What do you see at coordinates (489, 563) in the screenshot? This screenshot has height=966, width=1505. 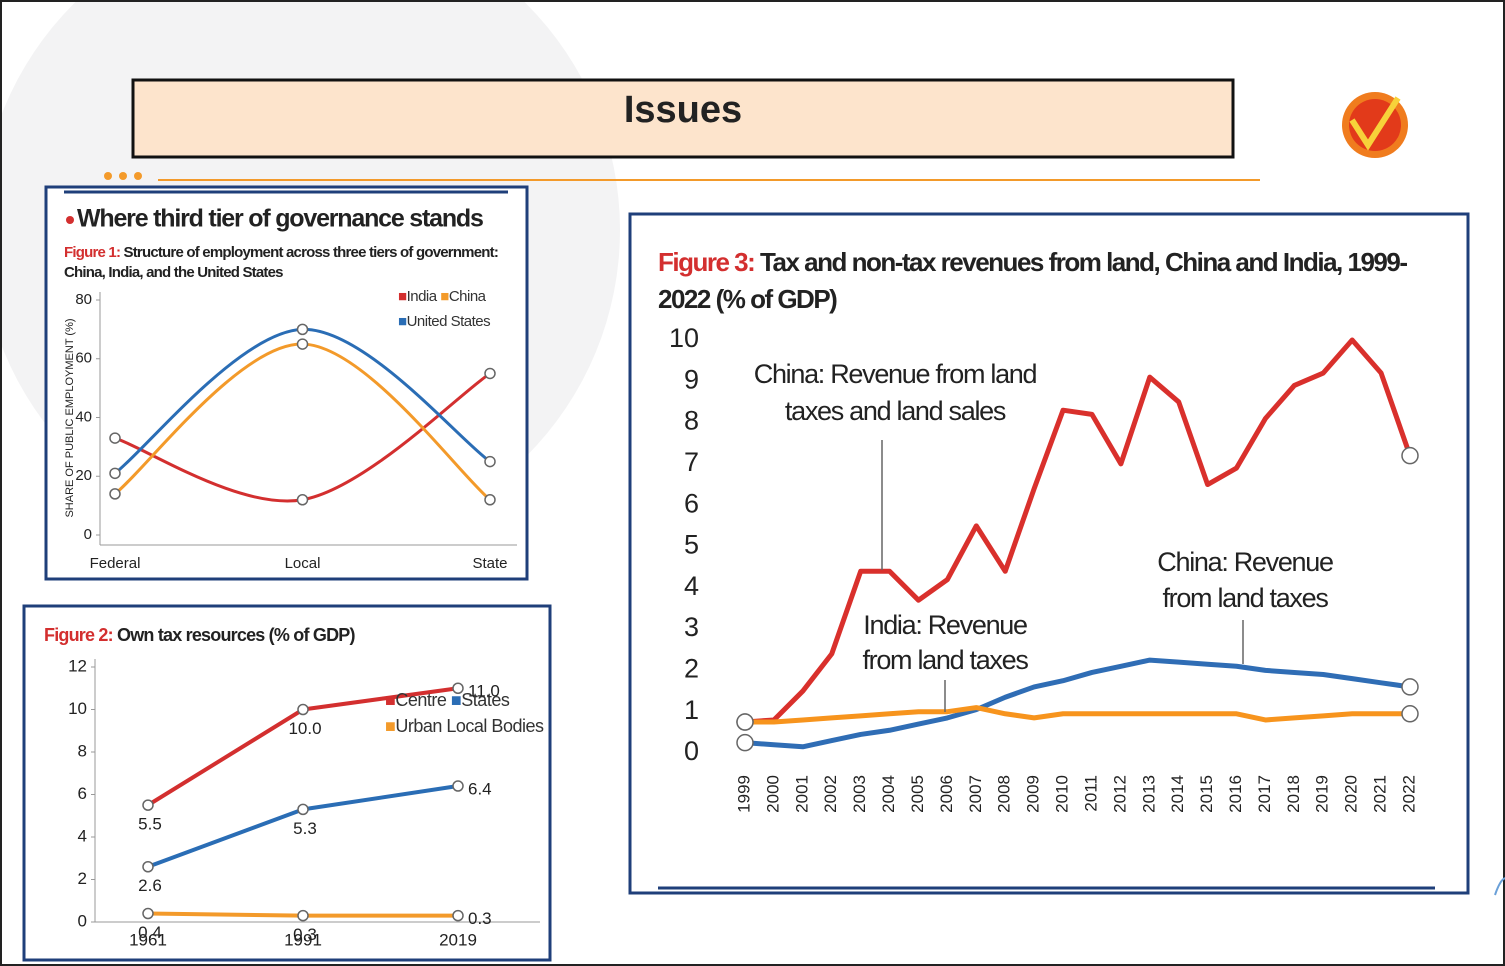 I see `x-tick-label: State` at bounding box center [489, 563].